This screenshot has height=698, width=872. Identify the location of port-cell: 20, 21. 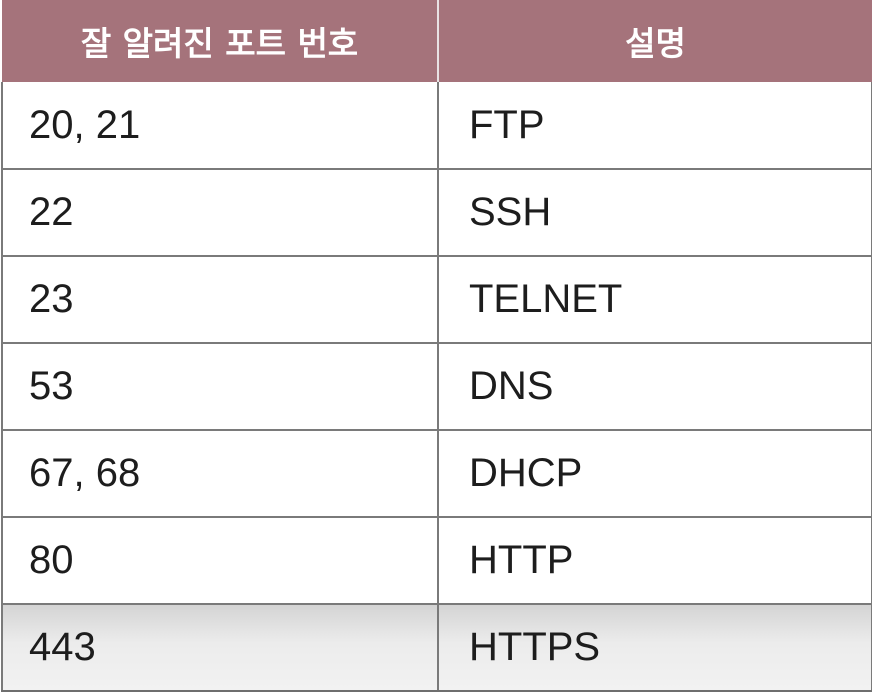
(220, 126).